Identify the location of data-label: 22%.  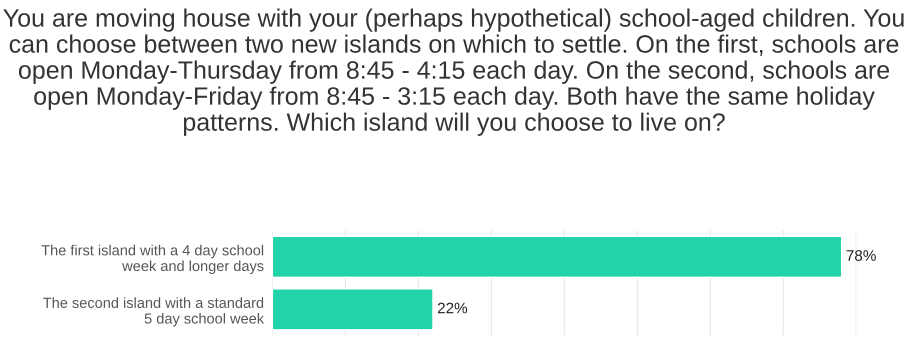
(453, 308).